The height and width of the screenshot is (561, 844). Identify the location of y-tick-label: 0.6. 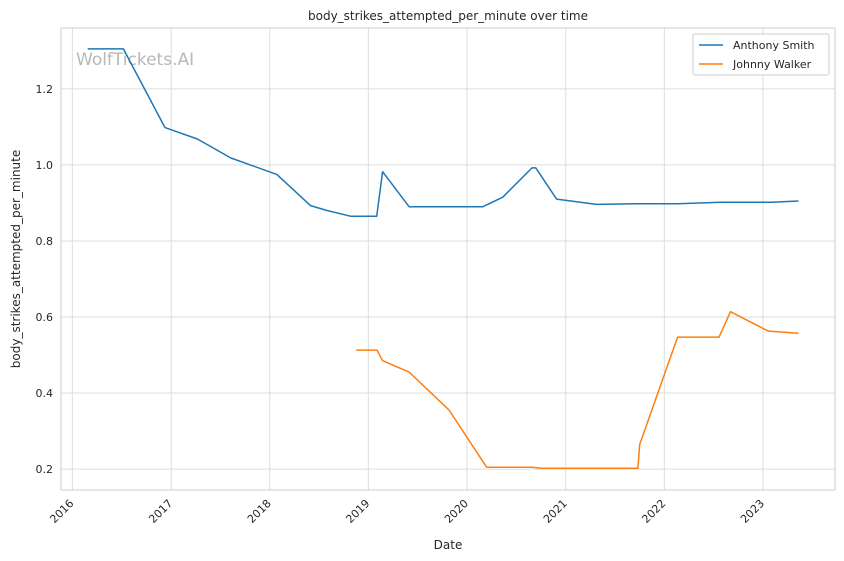
(45, 317).